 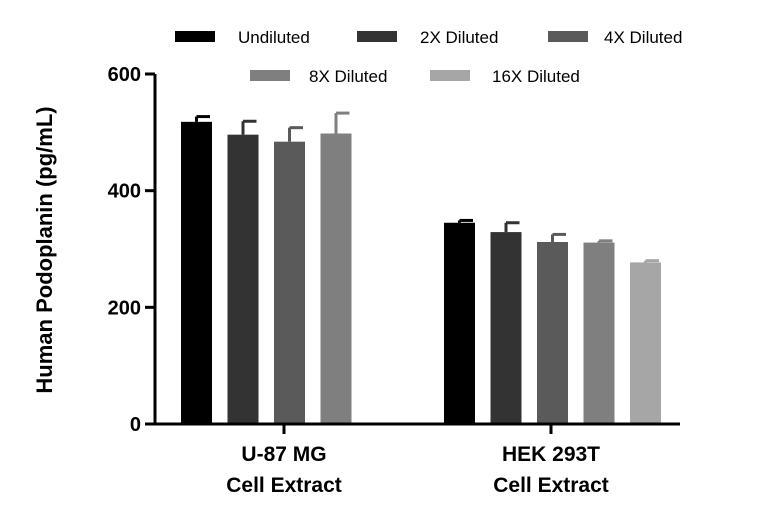 What do you see at coordinates (44, 249) in the screenshot?
I see `y-axis-label: Human Podoplanin (pg/mL)` at bounding box center [44, 249].